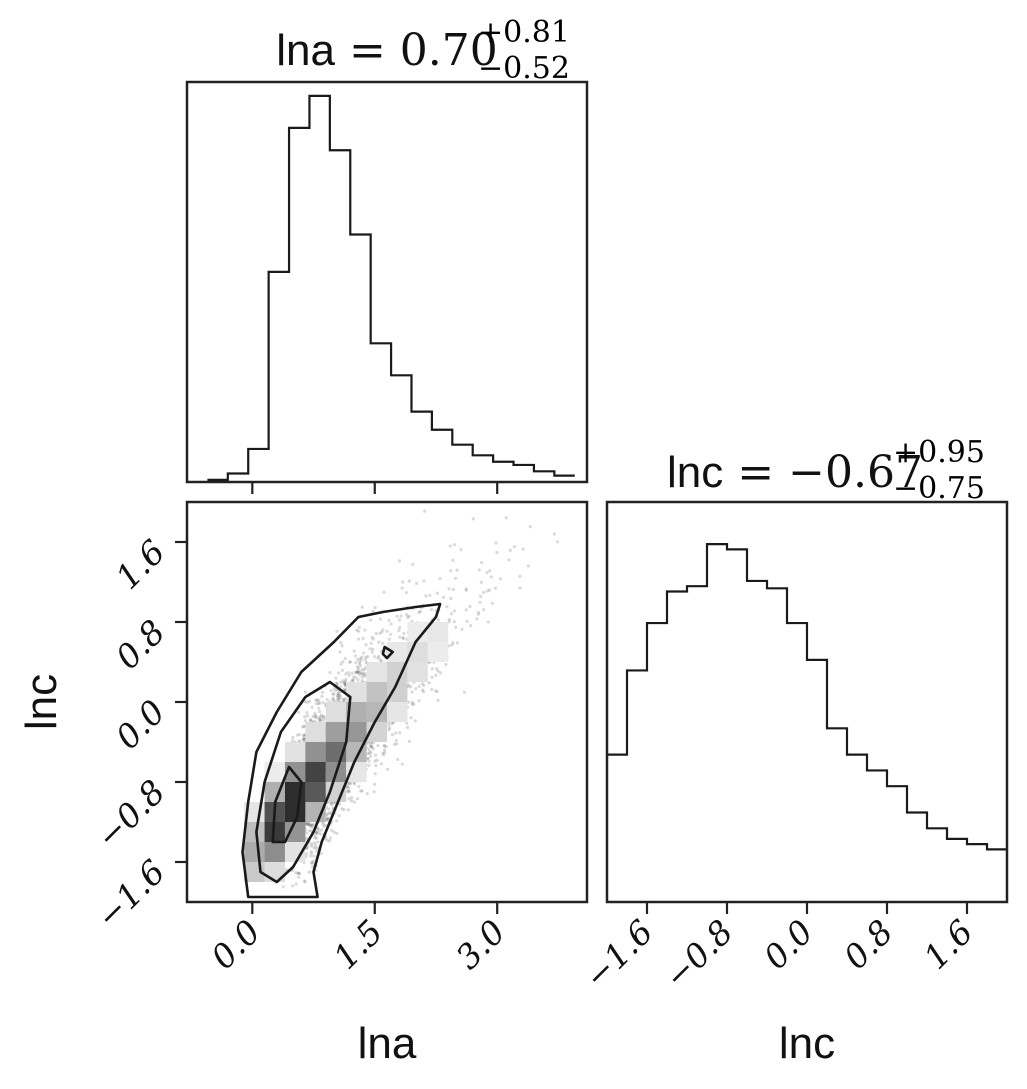 The height and width of the screenshot is (1089, 1027). I want to click on joint-ytick-label-2: 0.0, so click(140, 724).